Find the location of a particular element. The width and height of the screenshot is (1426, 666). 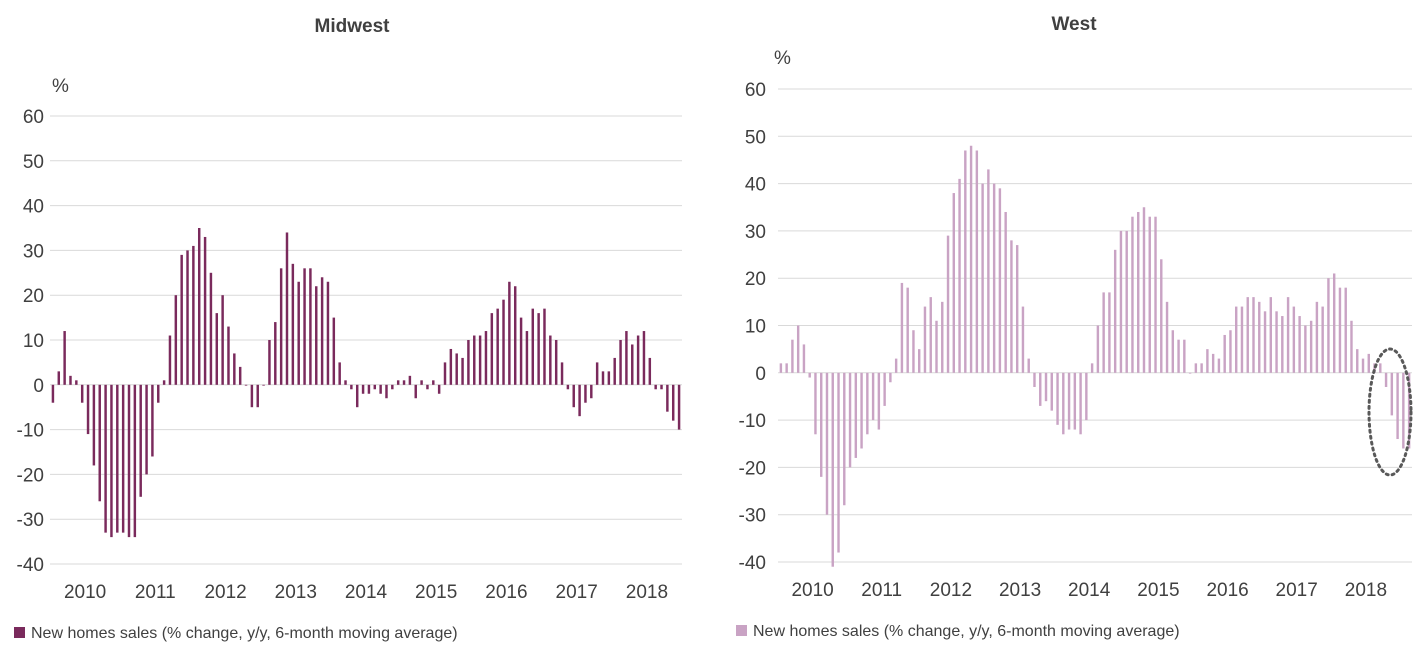

midwest-y-tick-label: 0 is located at coordinates (38, 386).